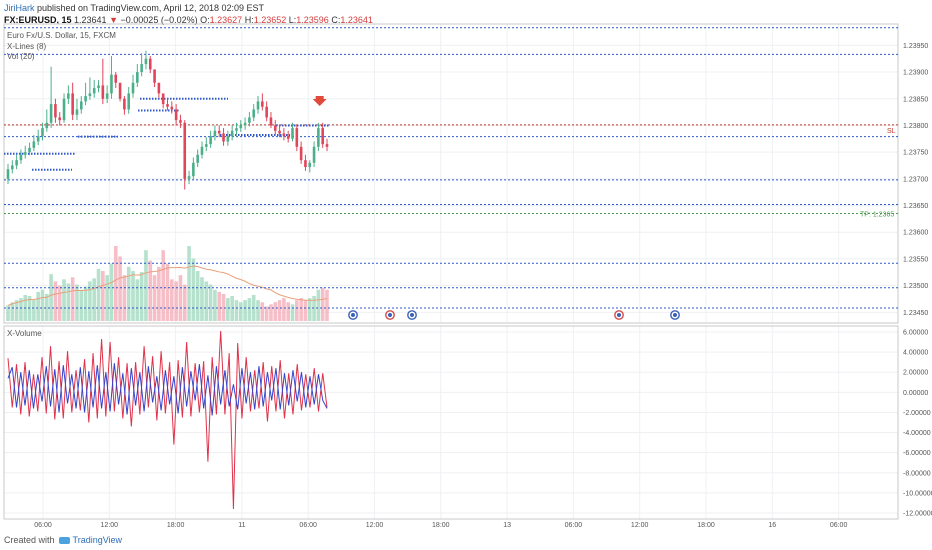 The width and height of the screenshot is (932, 550). I want to click on price-tick-label: 1.23600, so click(915, 233).